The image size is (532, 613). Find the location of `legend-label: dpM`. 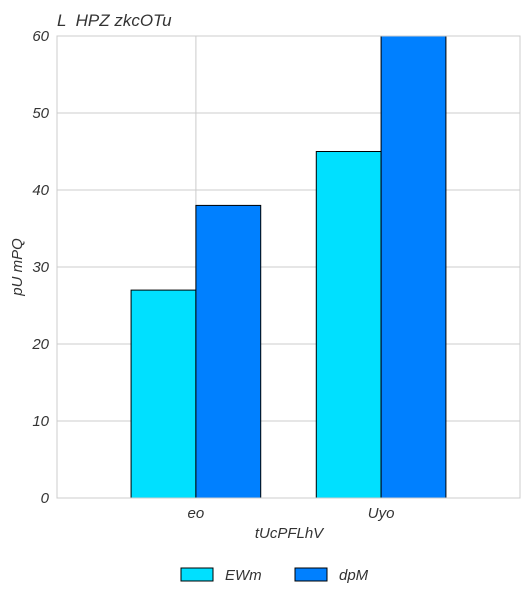

legend-label: dpM is located at coordinates (354, 575).